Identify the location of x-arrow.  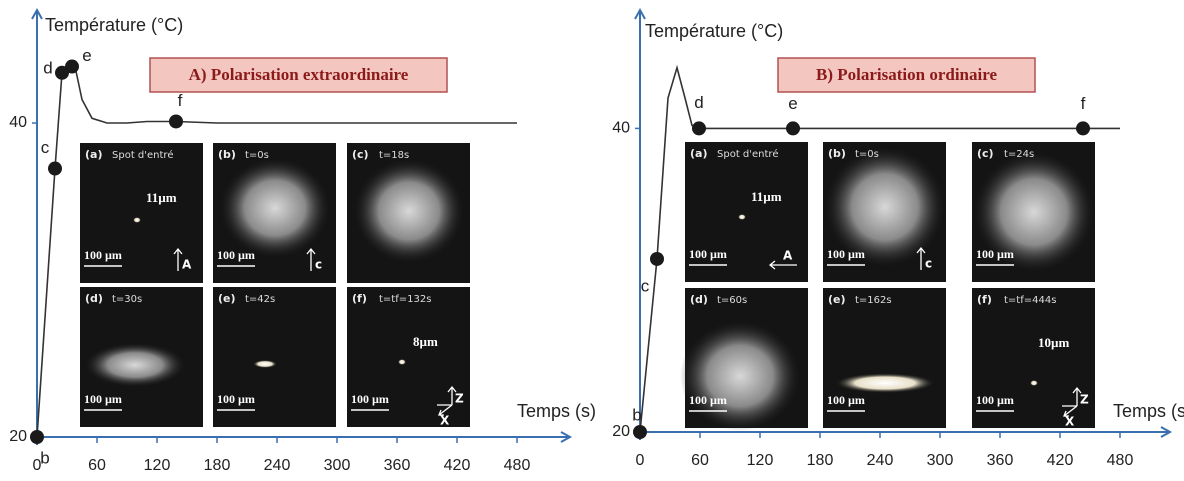
(1166, 432).